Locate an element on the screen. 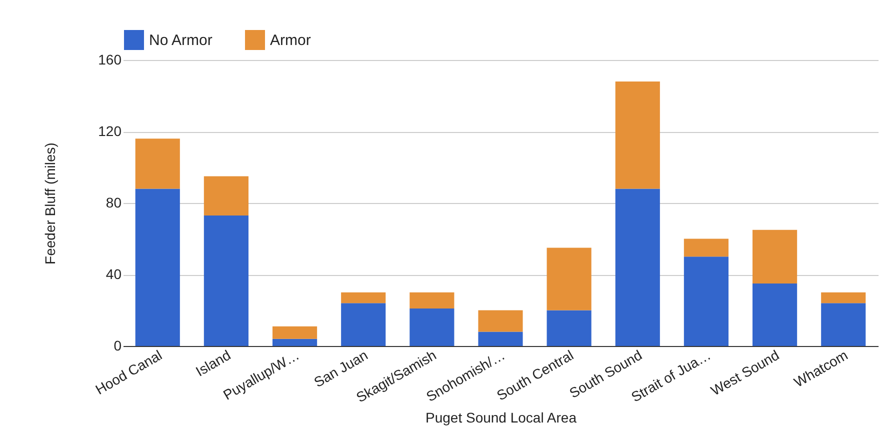 The height and width of the screenshot is (434, 879). y-tick-label: 120 is located at coordinates (110, 131).